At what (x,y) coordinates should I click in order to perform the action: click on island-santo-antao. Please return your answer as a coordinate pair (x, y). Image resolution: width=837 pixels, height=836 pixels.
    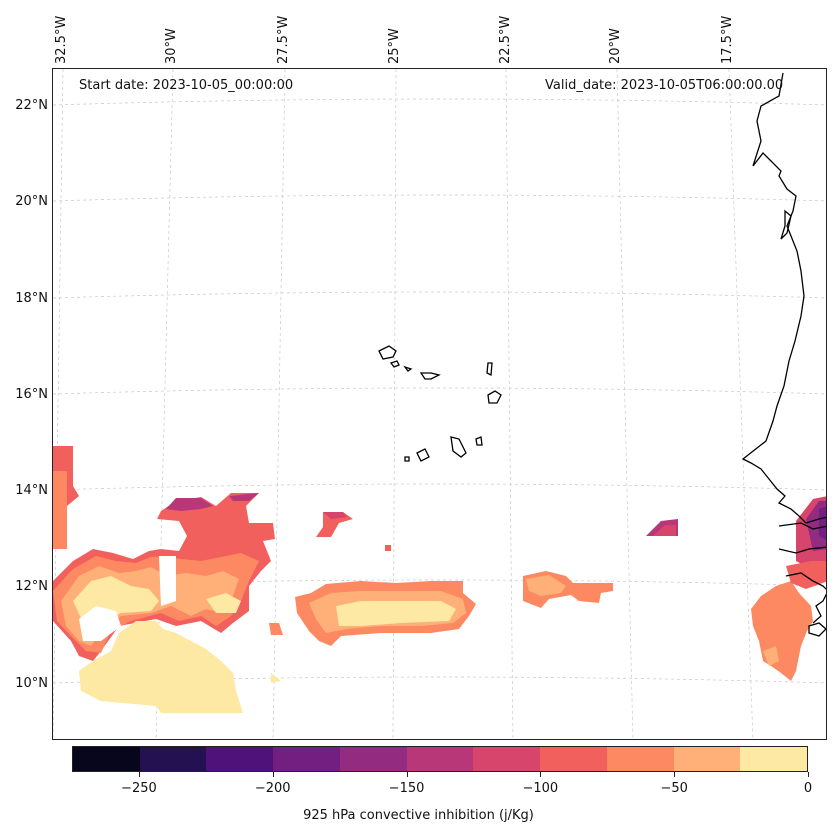
    Looking at the image, I should click on (387, 352).